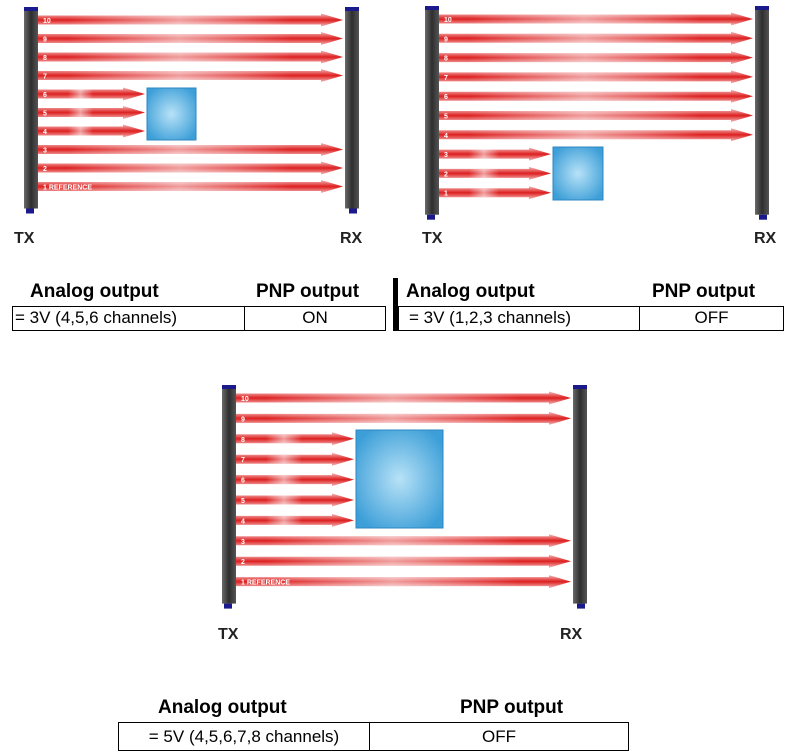 The width and height of the screenshot is (786, 756). I want to click on analog-output-value: = 5V (4,5,6,7,8 channels), so click(244, 736).